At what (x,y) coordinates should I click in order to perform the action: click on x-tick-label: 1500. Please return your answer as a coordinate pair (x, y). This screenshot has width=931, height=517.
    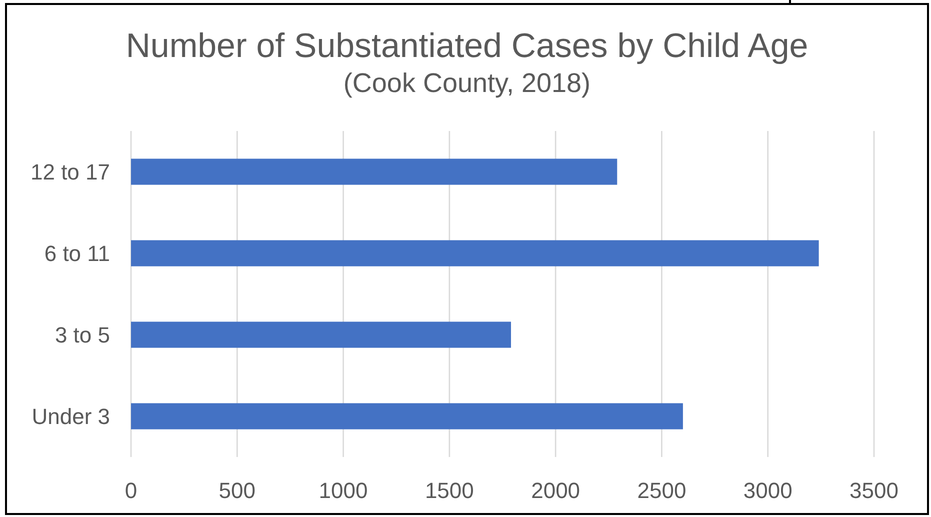
    Looking at the image, I should click on (449, 490).